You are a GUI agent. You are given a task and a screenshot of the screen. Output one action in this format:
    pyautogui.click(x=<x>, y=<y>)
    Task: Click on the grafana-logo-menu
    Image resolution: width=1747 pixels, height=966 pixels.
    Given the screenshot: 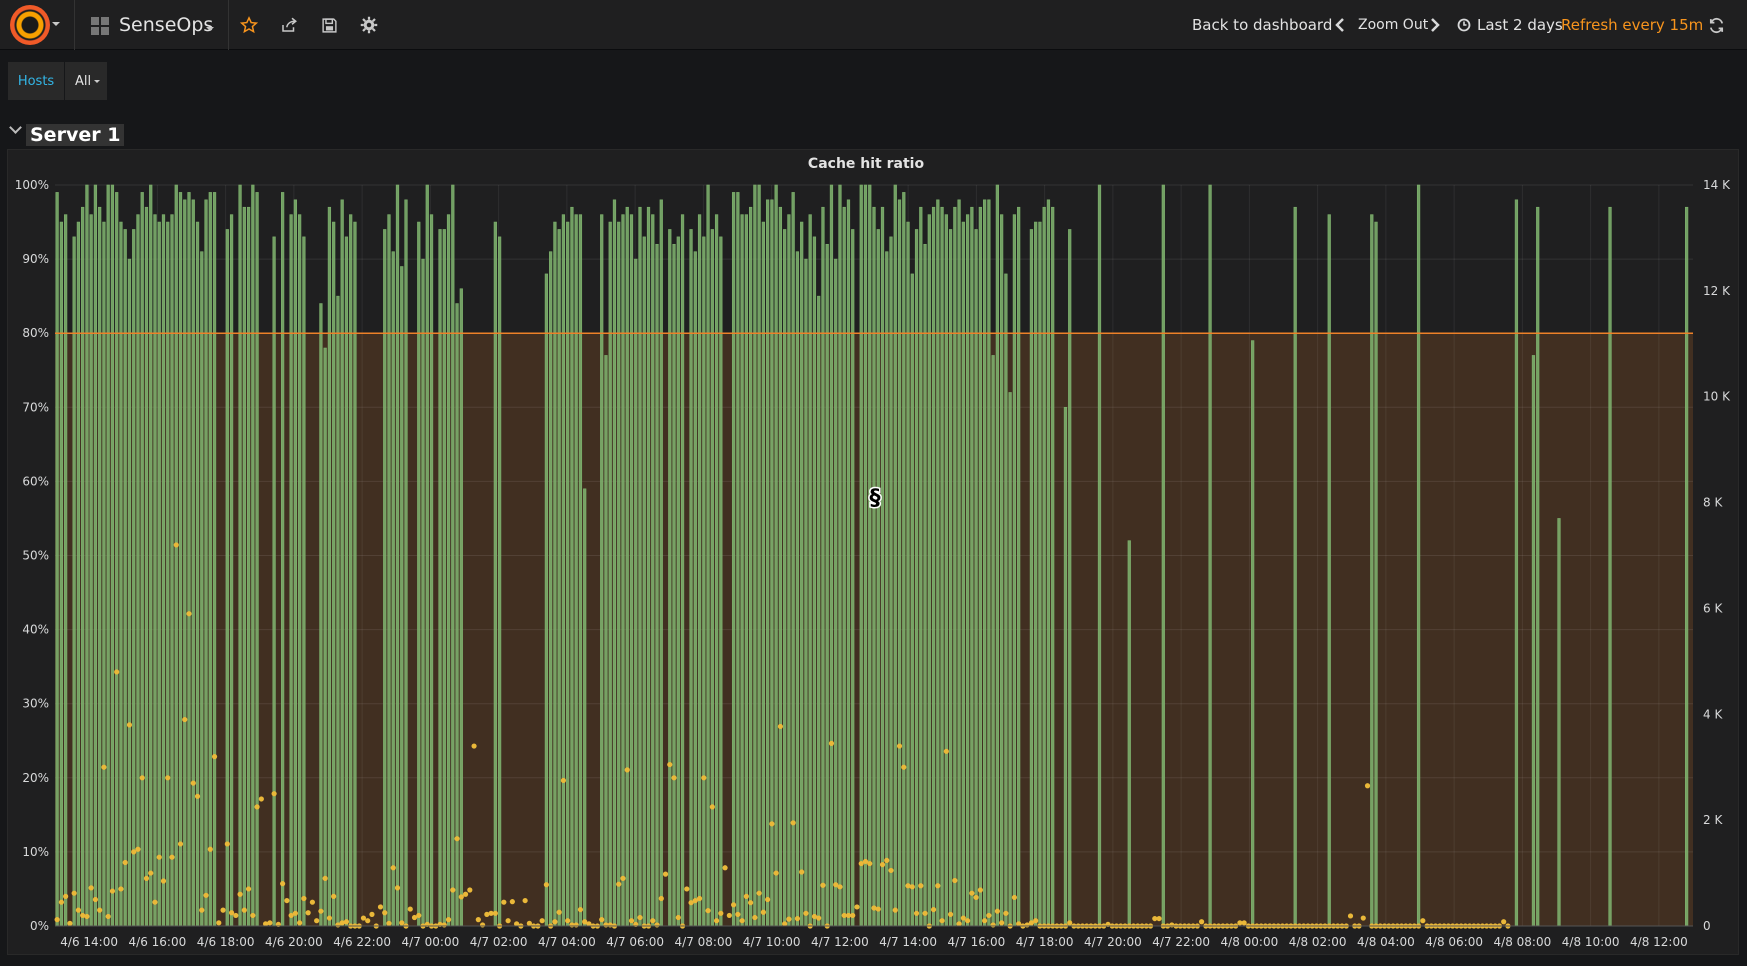 What is the action you would take?
    pyautogui.click(x=37, y=25)
    